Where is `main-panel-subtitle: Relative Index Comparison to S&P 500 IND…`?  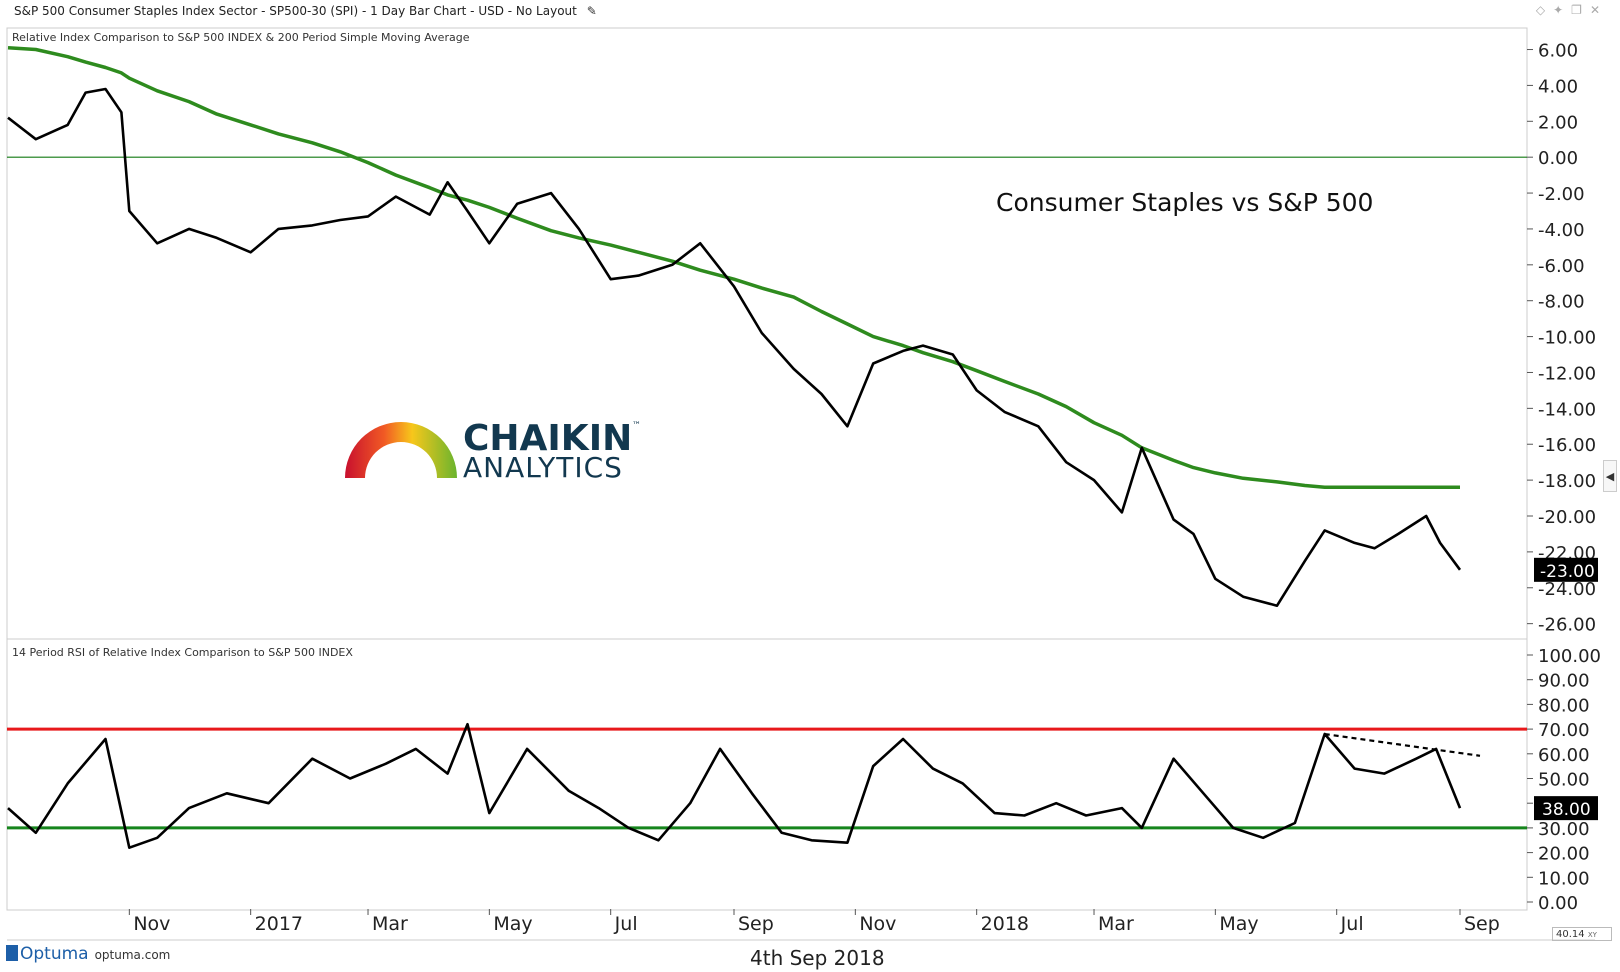 main-panel-subtitle: Relative Index Comparison to S&P 500 IND… is located at coordinates (241, 37).